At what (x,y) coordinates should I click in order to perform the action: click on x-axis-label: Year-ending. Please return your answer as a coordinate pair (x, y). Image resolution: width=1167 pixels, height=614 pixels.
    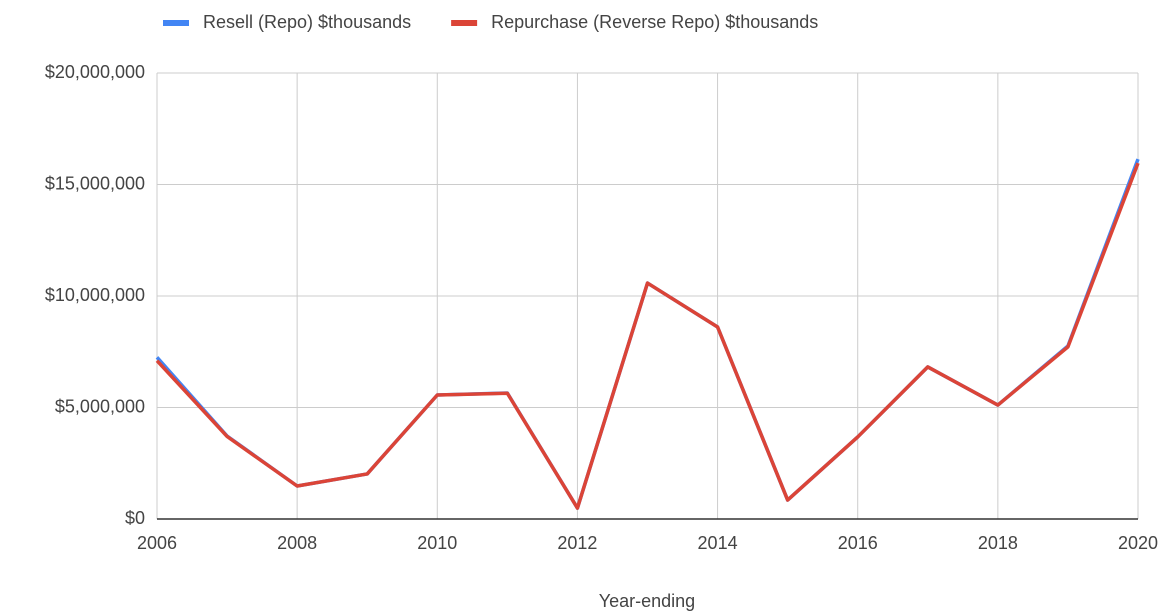
    Looking at the image, I should click on (647, 601).